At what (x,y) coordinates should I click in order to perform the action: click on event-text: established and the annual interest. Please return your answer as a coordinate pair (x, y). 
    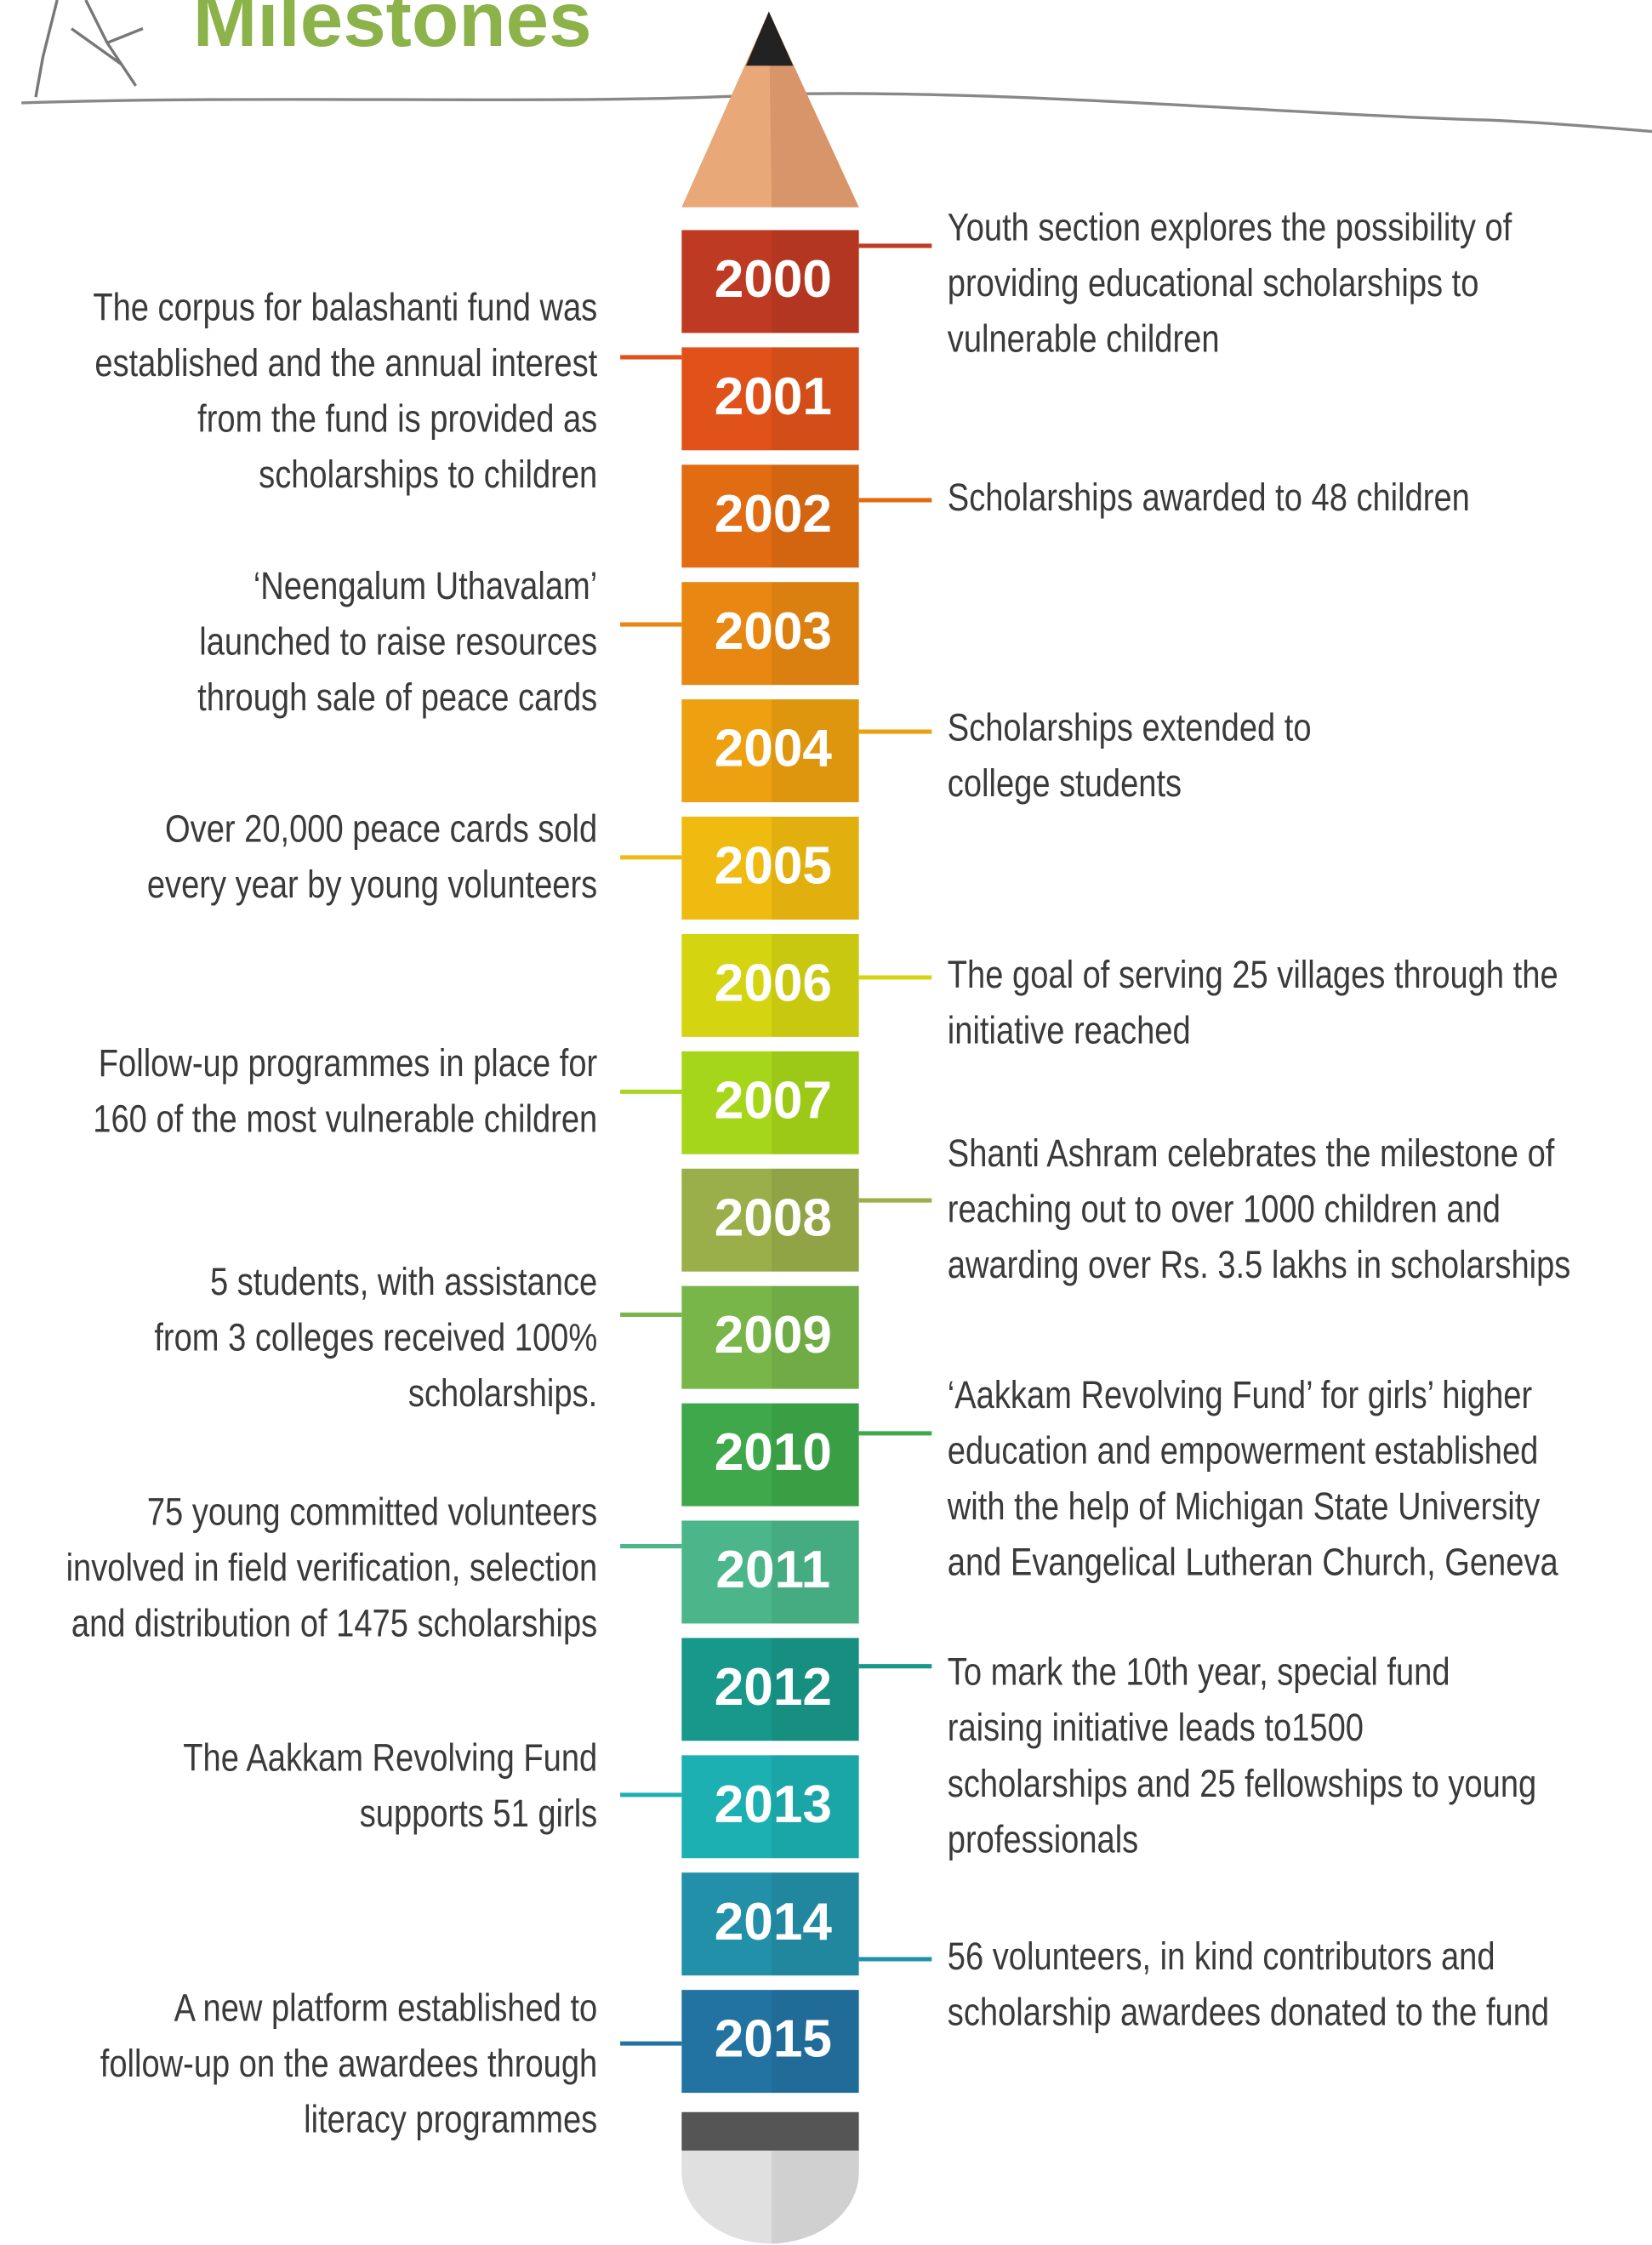
    Looking at the image, I should click on (345, 363).